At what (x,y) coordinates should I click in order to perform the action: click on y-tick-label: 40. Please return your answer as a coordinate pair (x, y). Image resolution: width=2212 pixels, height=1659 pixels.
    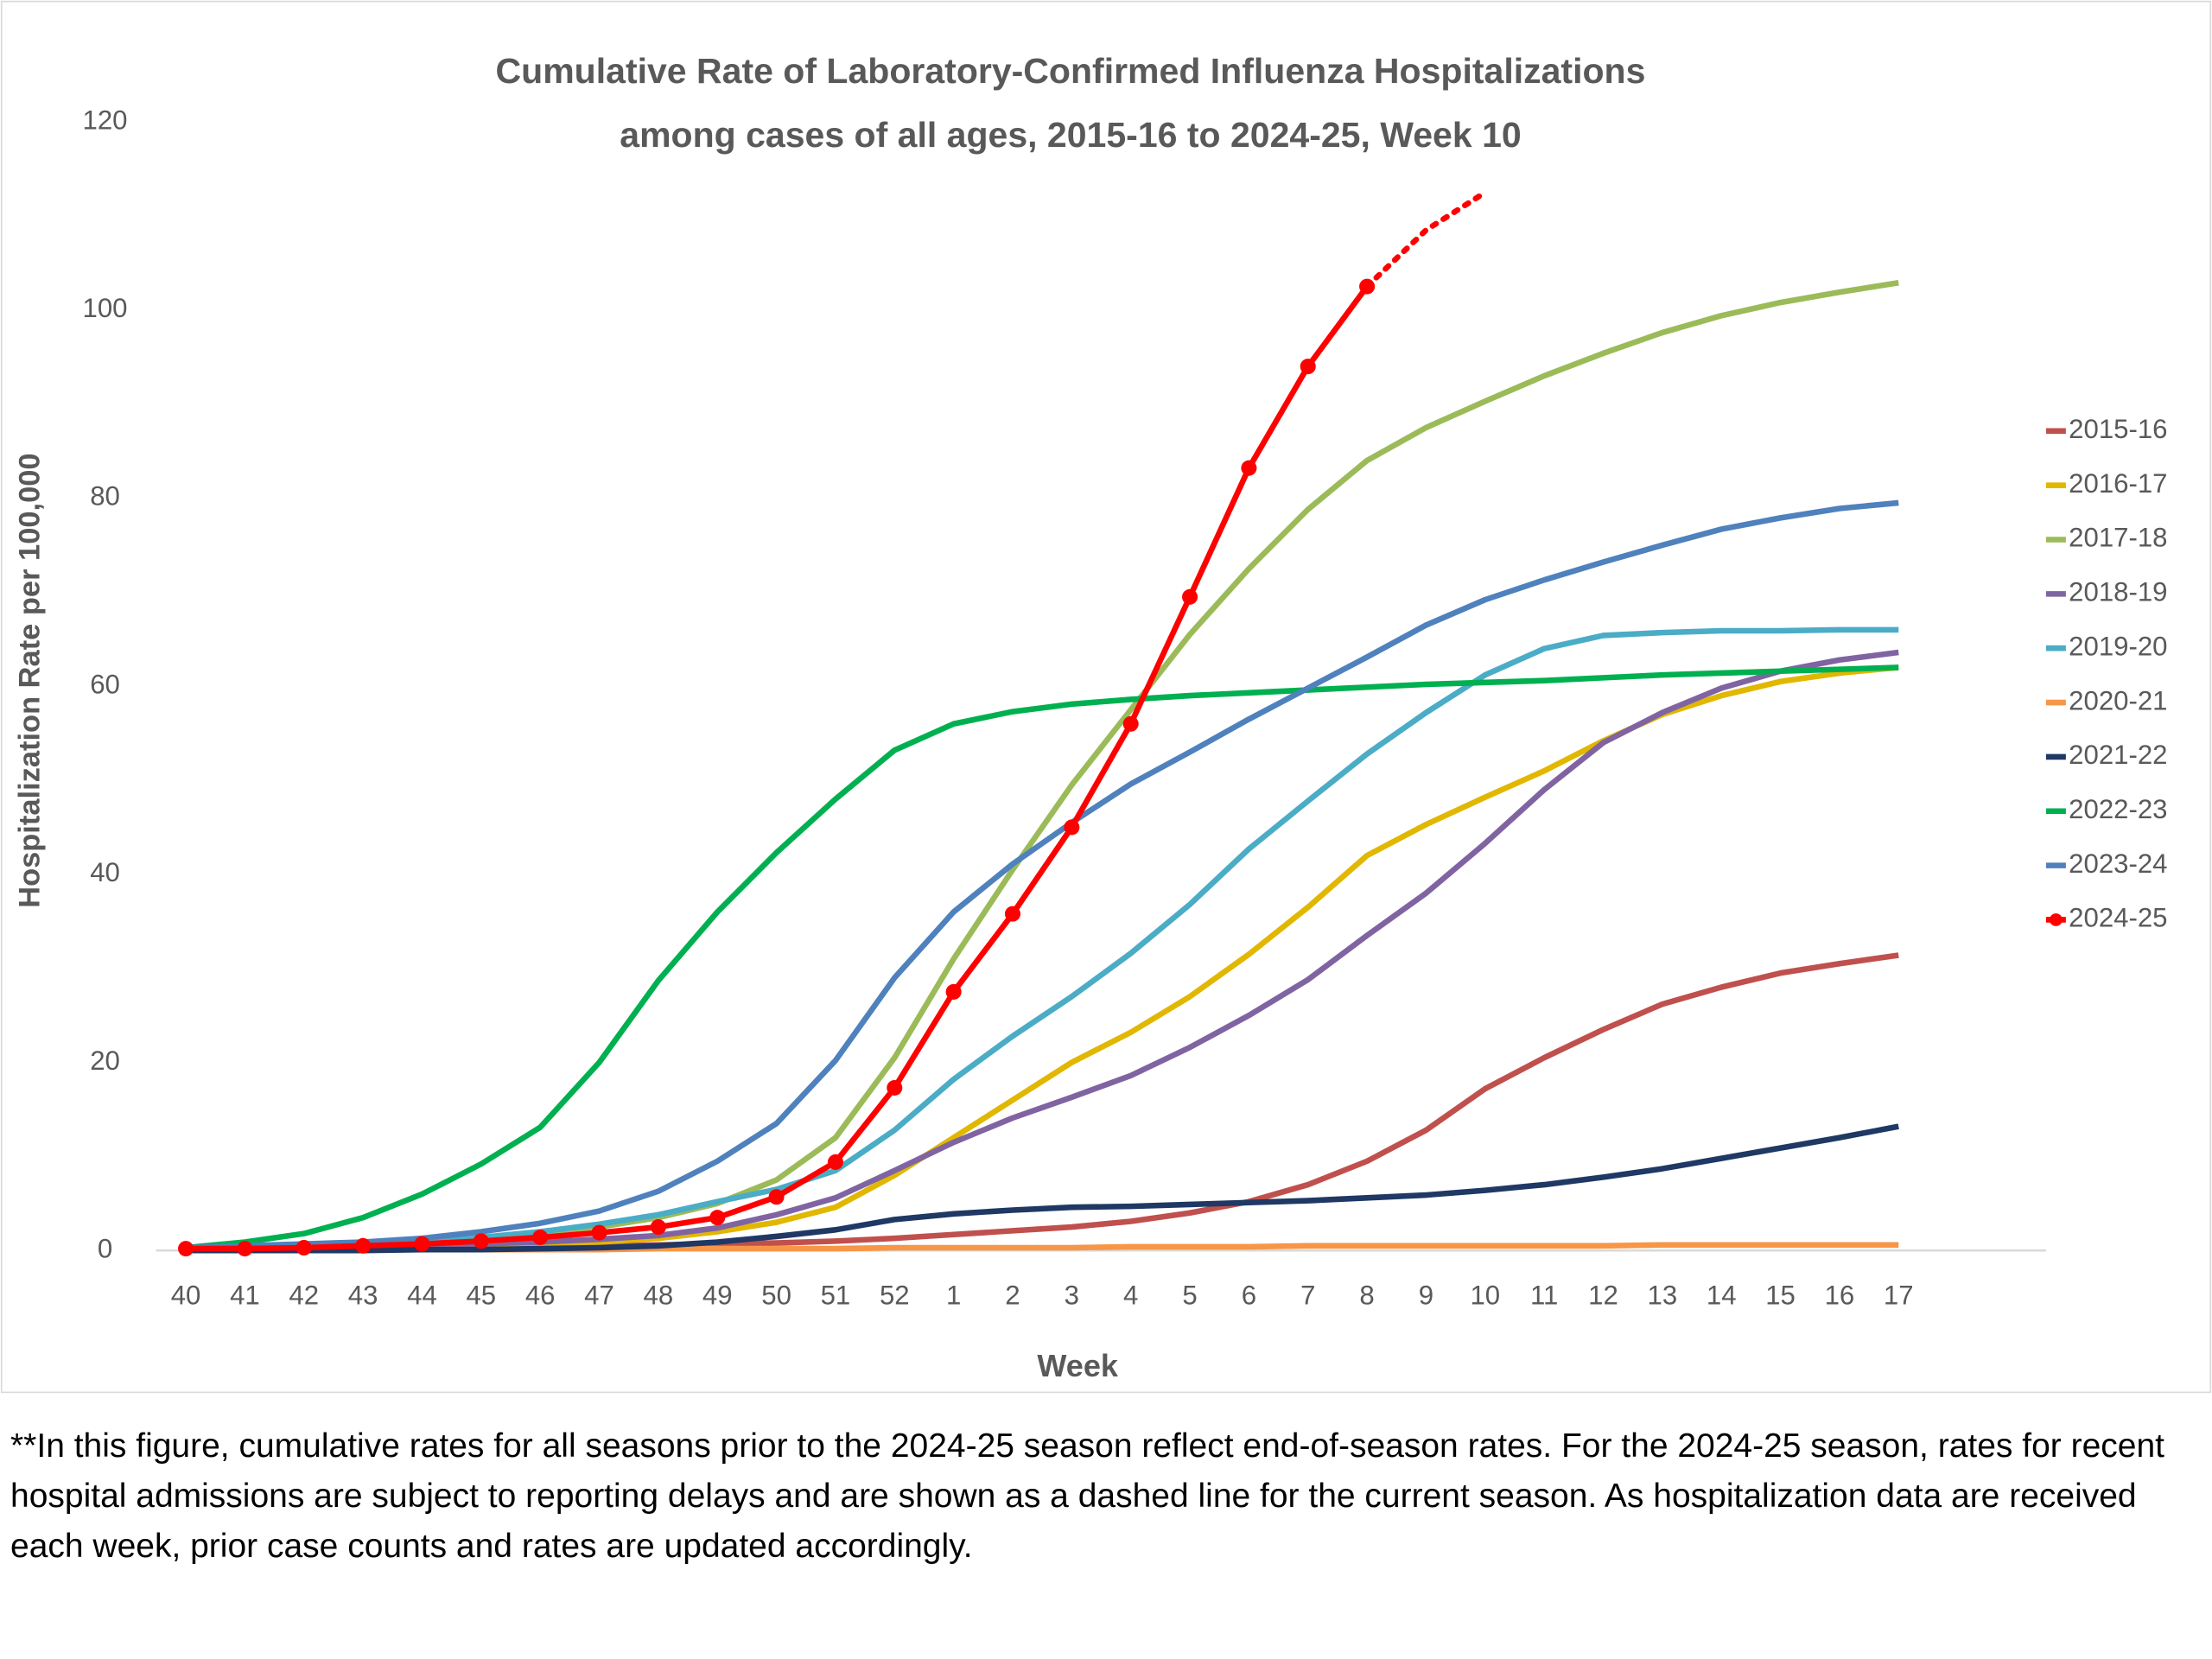
    Looking at the image, I should click on (105, 872).